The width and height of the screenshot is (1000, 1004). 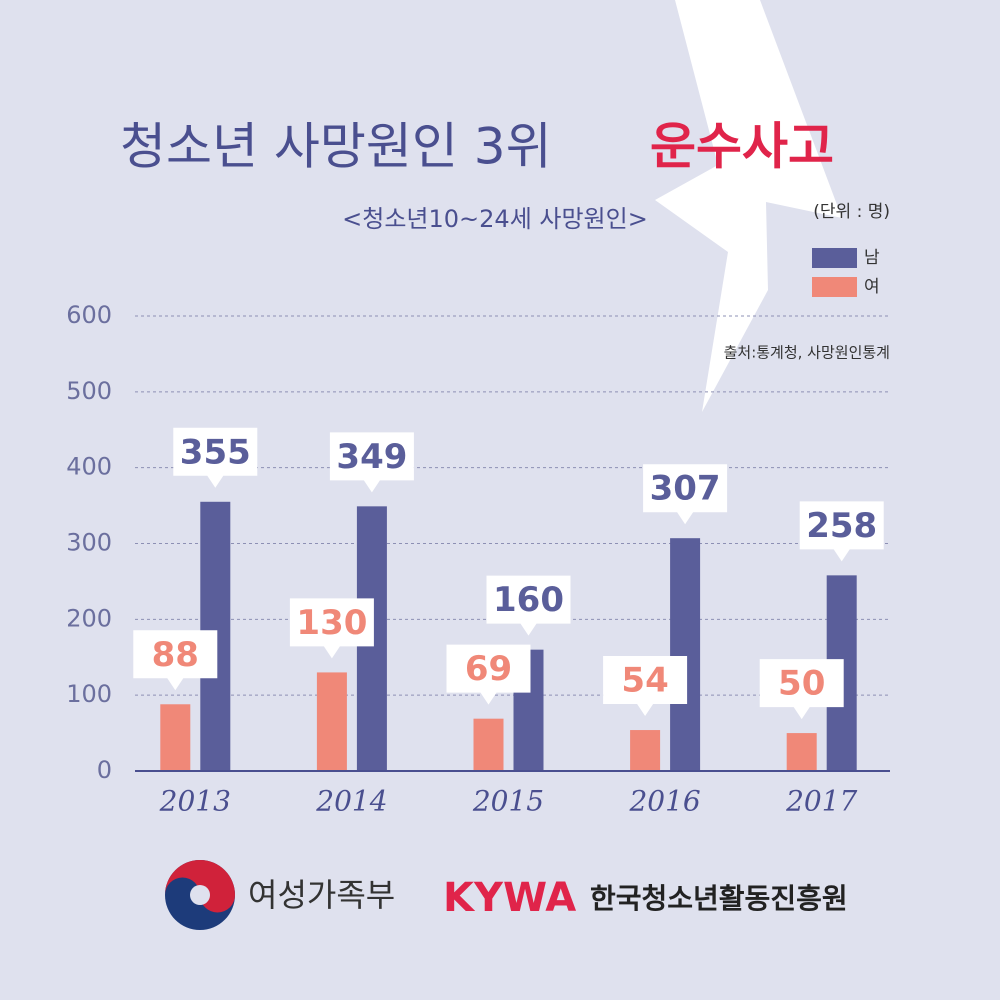 I want to click on subtitle: <청소년10~24세 사망원인>, so click(x=495, y=219).